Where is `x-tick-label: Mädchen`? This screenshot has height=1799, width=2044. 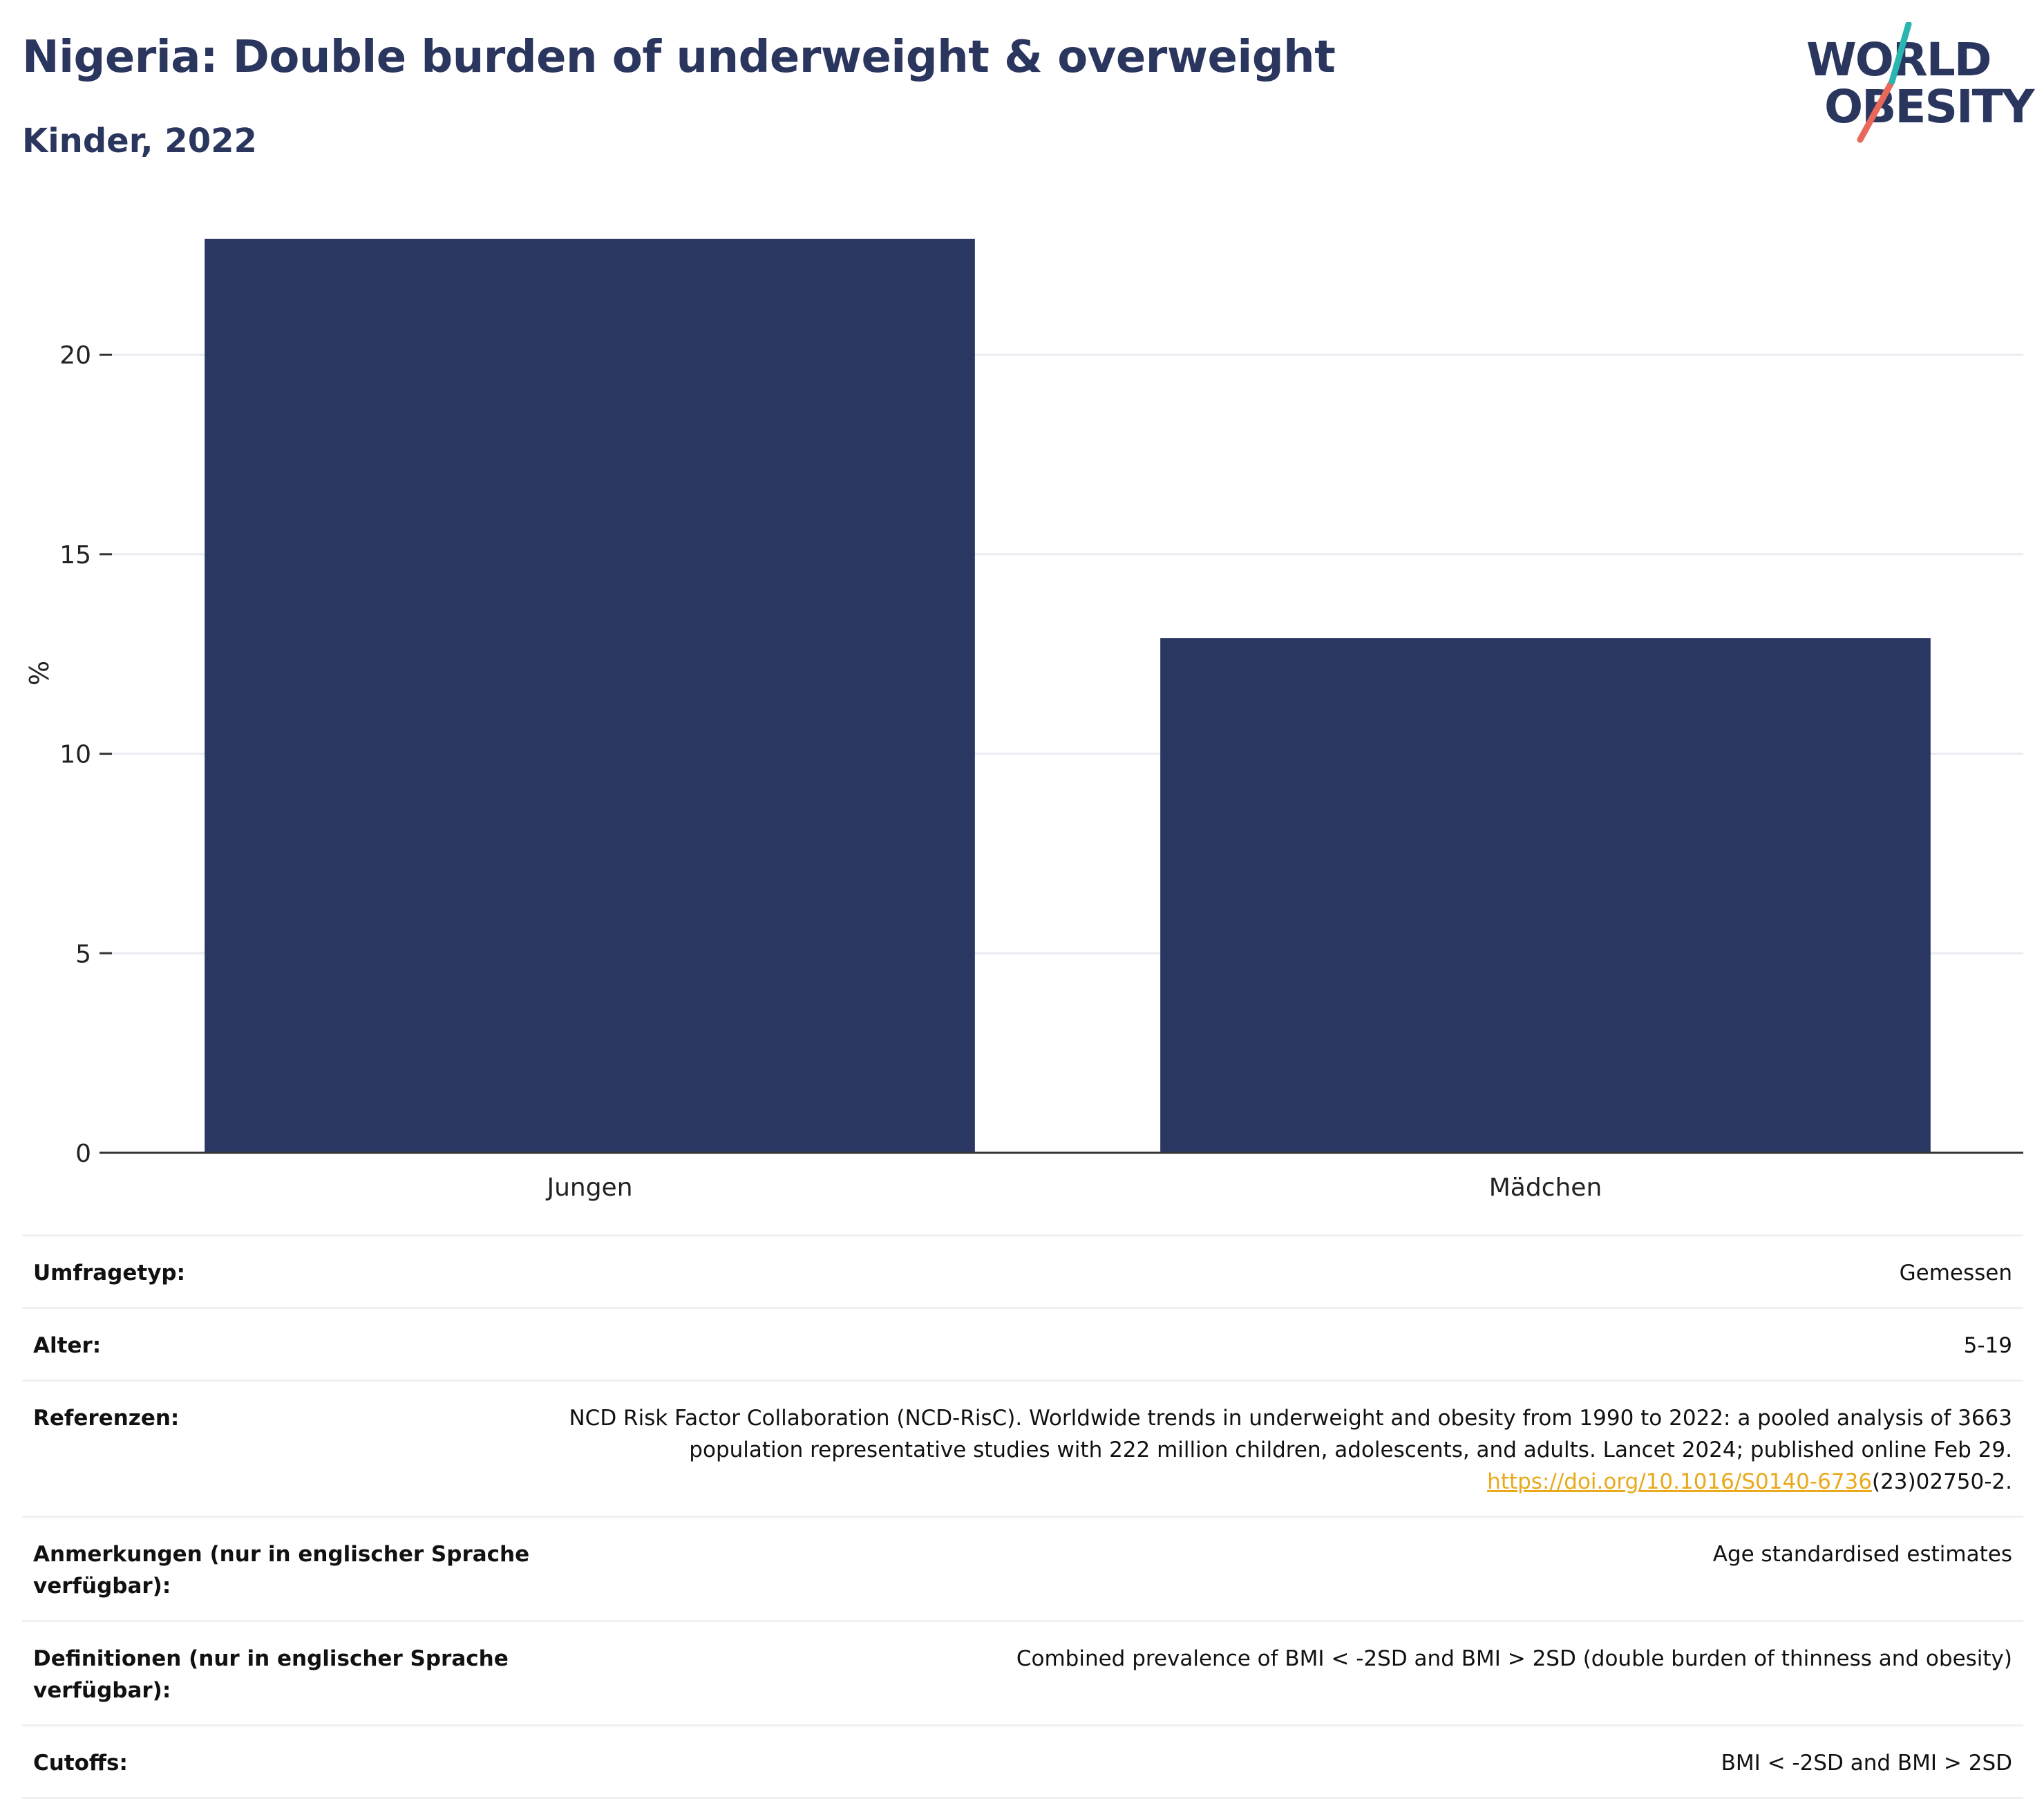 x-tick-label: Mädchen is located at coordinates (1545, 1188).